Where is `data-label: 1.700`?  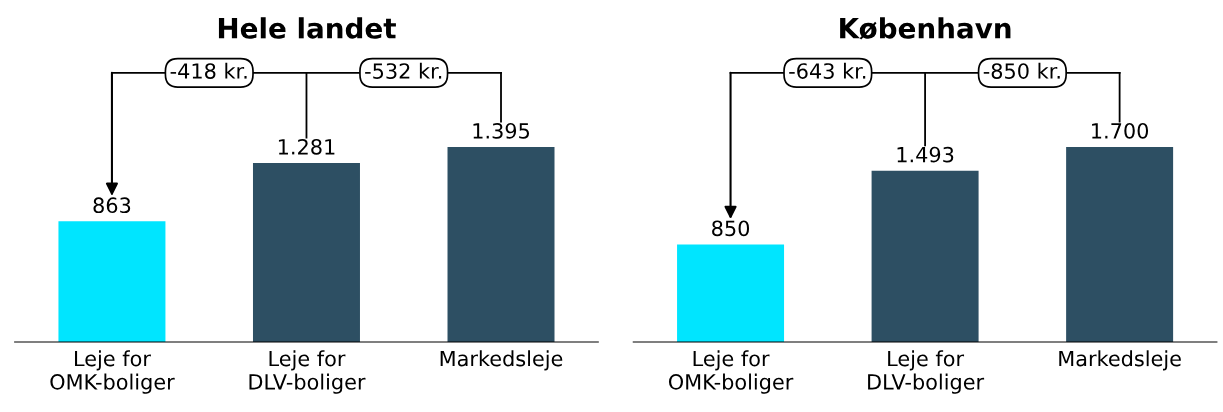 data-label: 1.700 is located at coordinates (1120, 130).